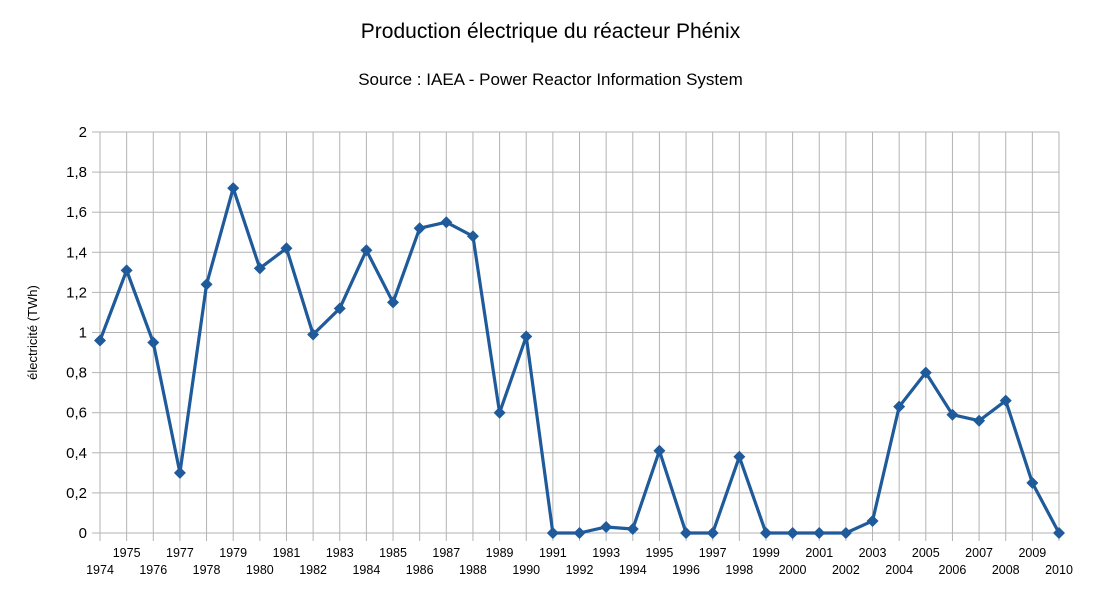  What do you see at coordinates (76, 373) in the screenshot?
I see `y-tick-label: 0,8` at bounding box center [76, 373].